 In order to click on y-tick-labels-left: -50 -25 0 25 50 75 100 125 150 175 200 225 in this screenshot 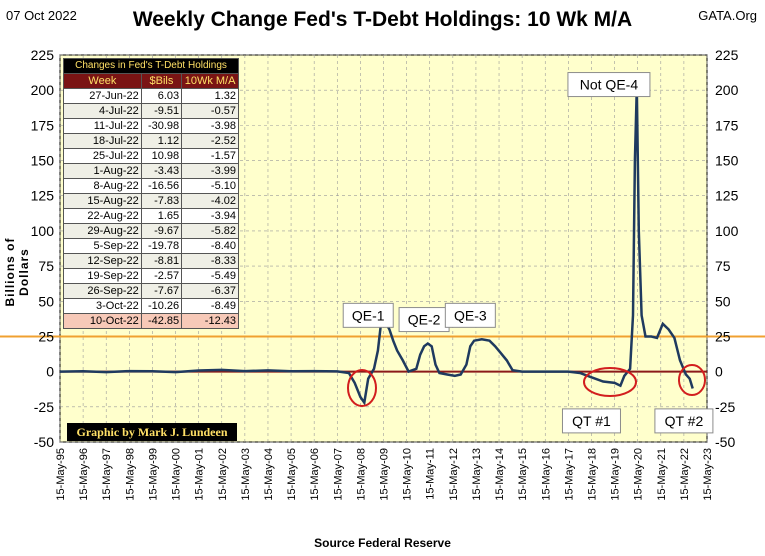, I will do `click(43, 248)`.